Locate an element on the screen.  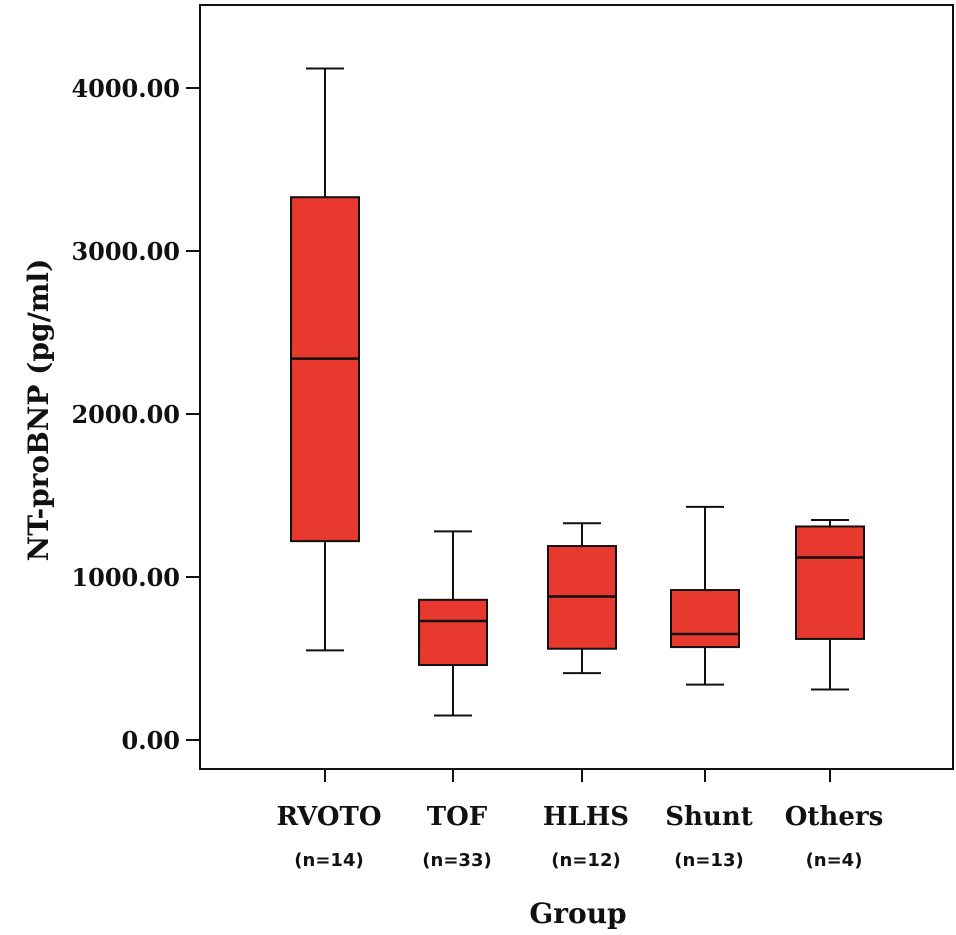
y-axis: 0.00 1000.00 2000.00 3000.00 4000.00 is located at coordinates (135, 414).